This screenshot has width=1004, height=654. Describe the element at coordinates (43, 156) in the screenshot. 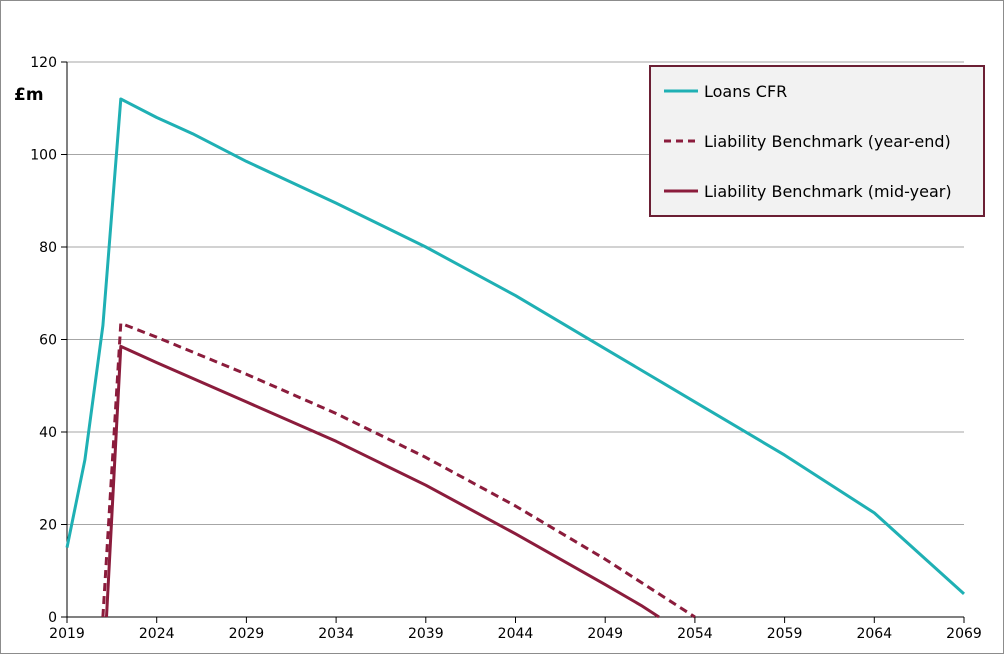

I see `y-tick-label-100: 100` at that location.